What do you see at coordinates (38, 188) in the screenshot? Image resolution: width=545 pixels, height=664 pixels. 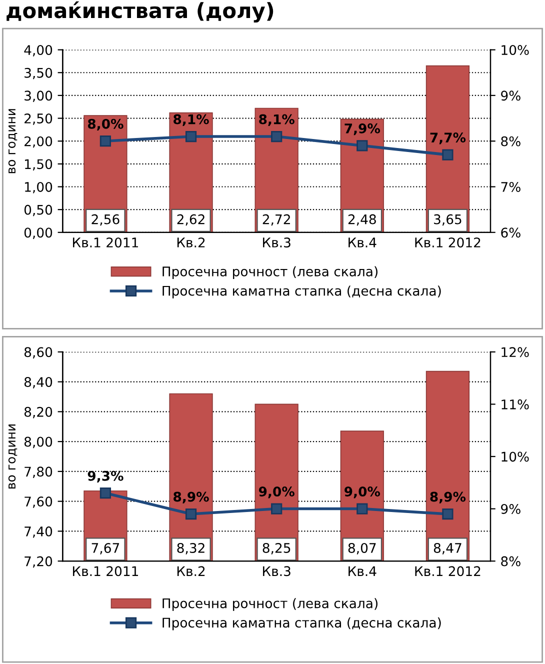 I see `y-tick-label: 1,00` at bounding box center [38, 188].